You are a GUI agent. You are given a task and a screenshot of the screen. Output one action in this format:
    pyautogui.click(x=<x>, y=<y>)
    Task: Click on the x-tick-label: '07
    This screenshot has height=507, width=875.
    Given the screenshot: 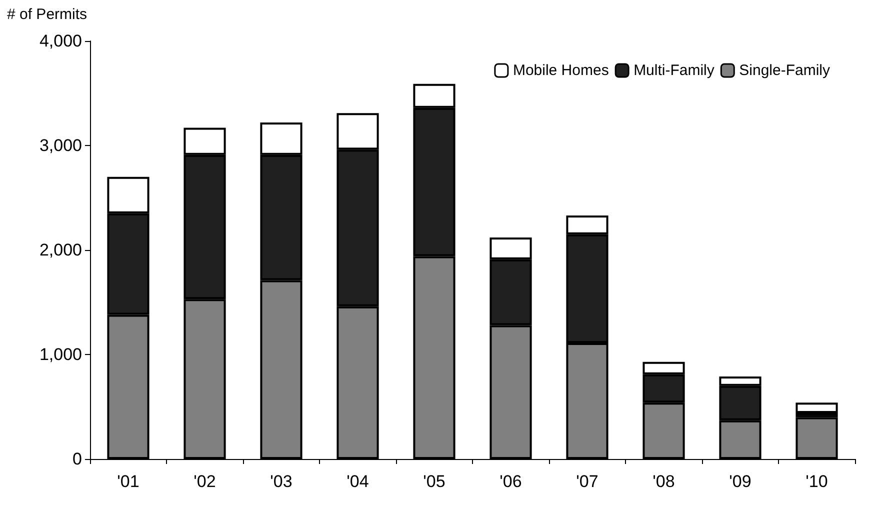 What is the action you would take?
    pyautogui.click(x=587, y=481)
    